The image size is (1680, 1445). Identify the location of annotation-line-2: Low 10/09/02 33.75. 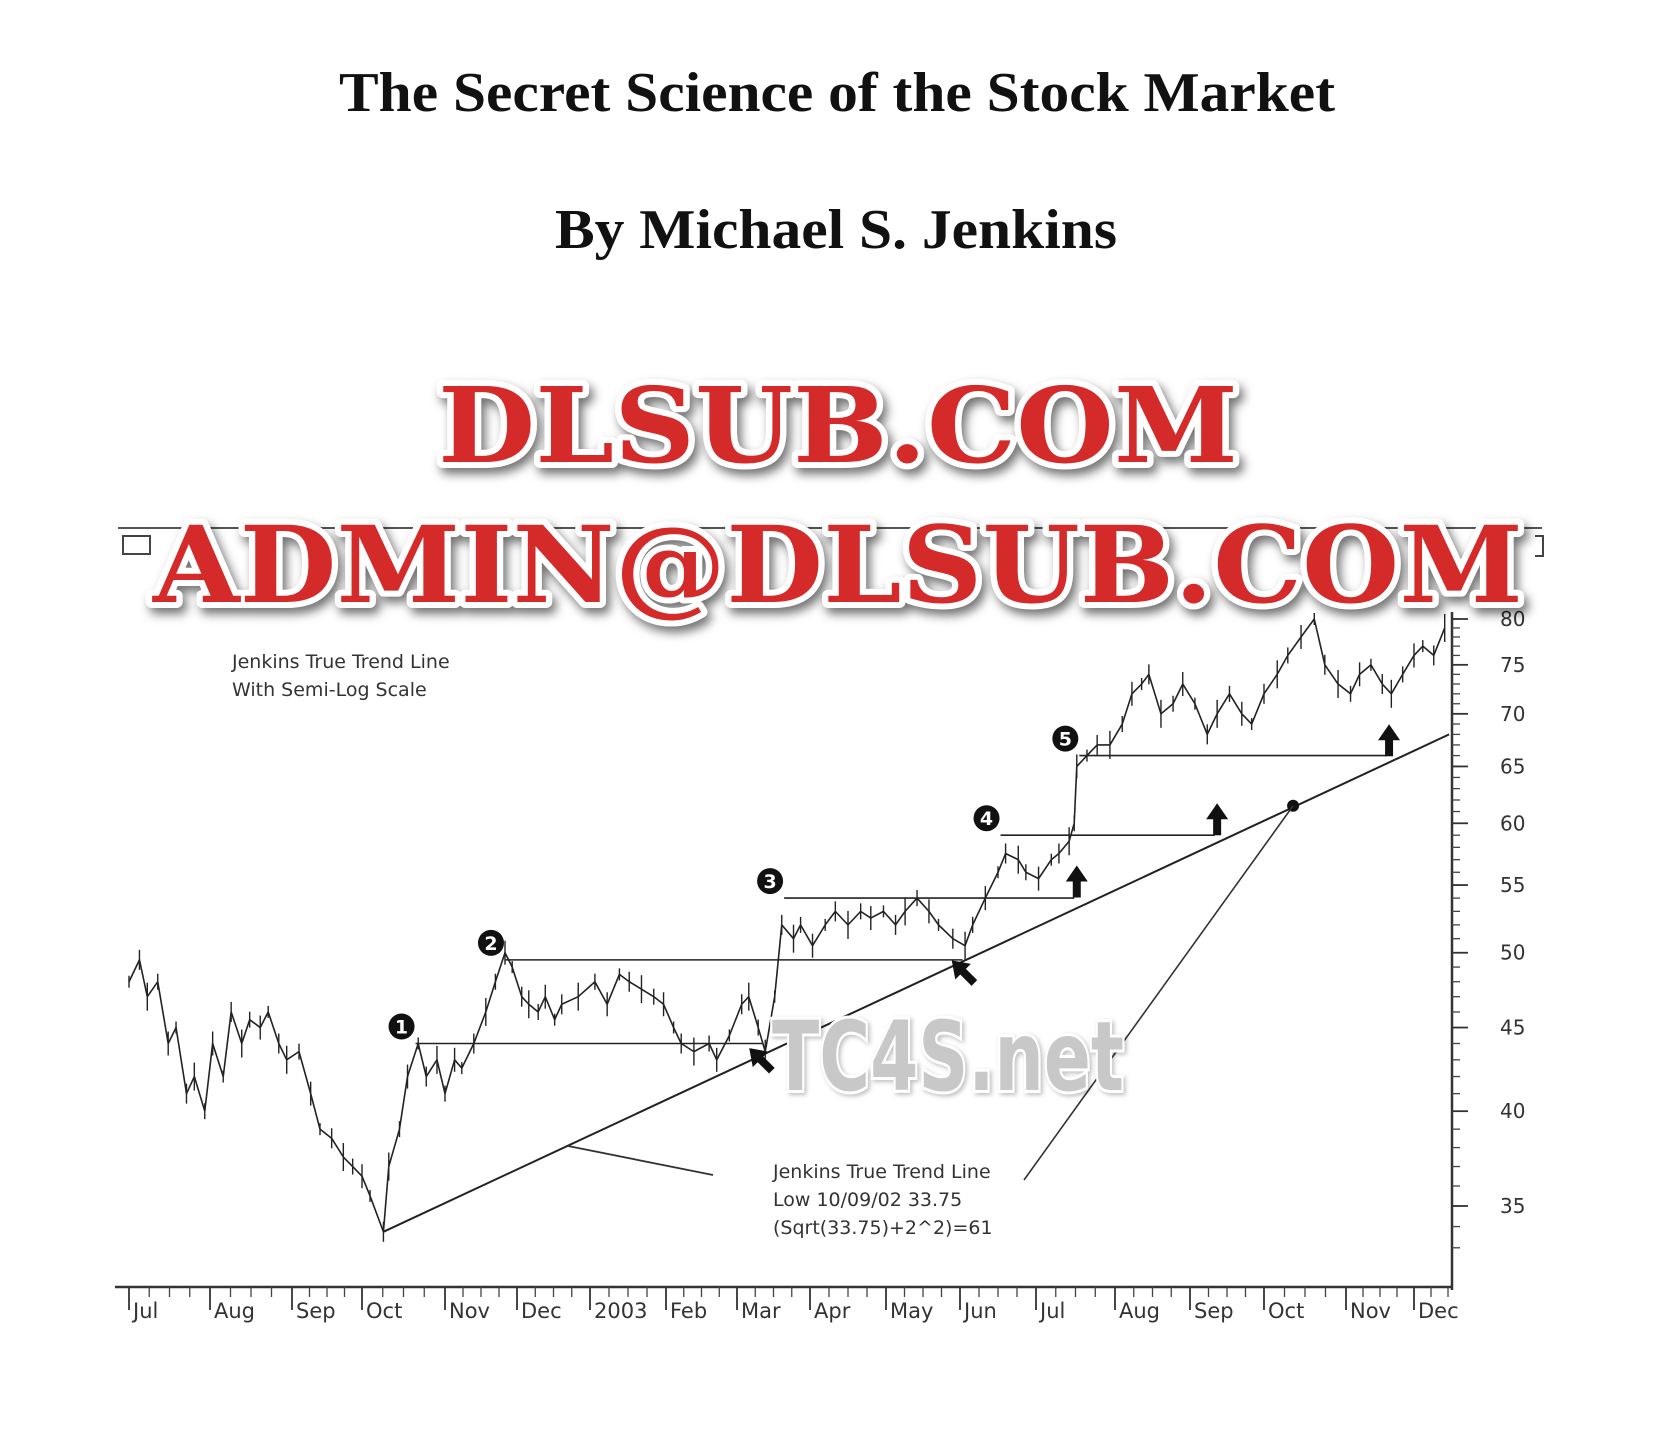
(867, 1200).